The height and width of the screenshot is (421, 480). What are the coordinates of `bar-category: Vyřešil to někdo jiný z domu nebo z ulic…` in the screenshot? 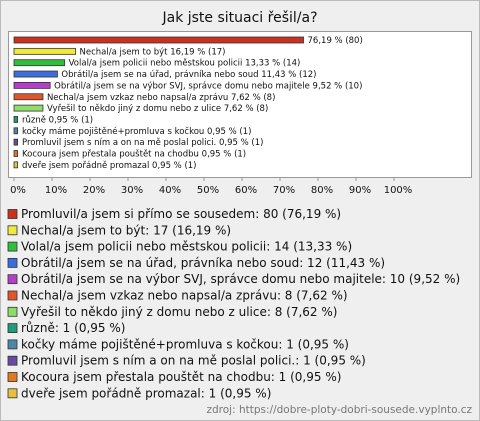 It's located at (134, 108).